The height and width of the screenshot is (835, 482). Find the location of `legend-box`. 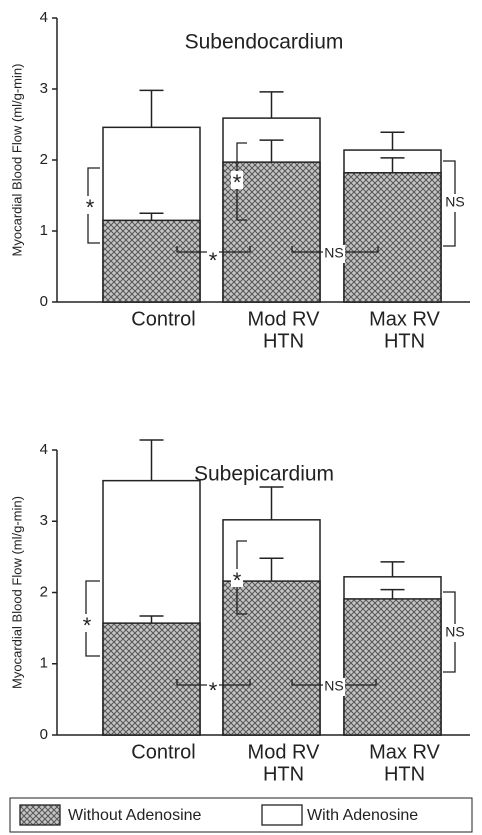

legend-box is located at coordinates (241, 815).